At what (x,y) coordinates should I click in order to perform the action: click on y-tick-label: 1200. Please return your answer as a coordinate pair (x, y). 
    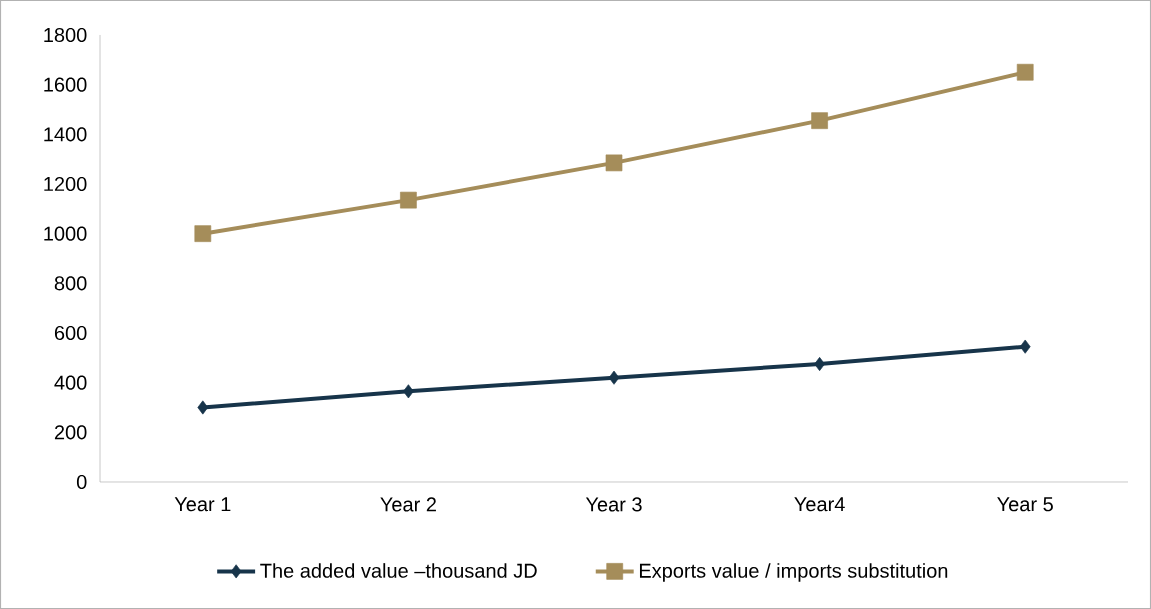
    Looking at the image, I should click on (65, 184).